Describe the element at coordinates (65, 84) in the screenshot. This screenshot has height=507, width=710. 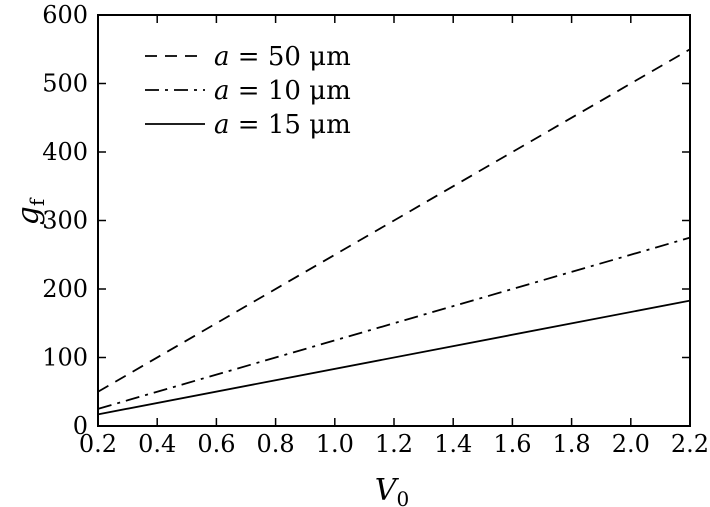
I see `y-tick-label: 500` at that location.